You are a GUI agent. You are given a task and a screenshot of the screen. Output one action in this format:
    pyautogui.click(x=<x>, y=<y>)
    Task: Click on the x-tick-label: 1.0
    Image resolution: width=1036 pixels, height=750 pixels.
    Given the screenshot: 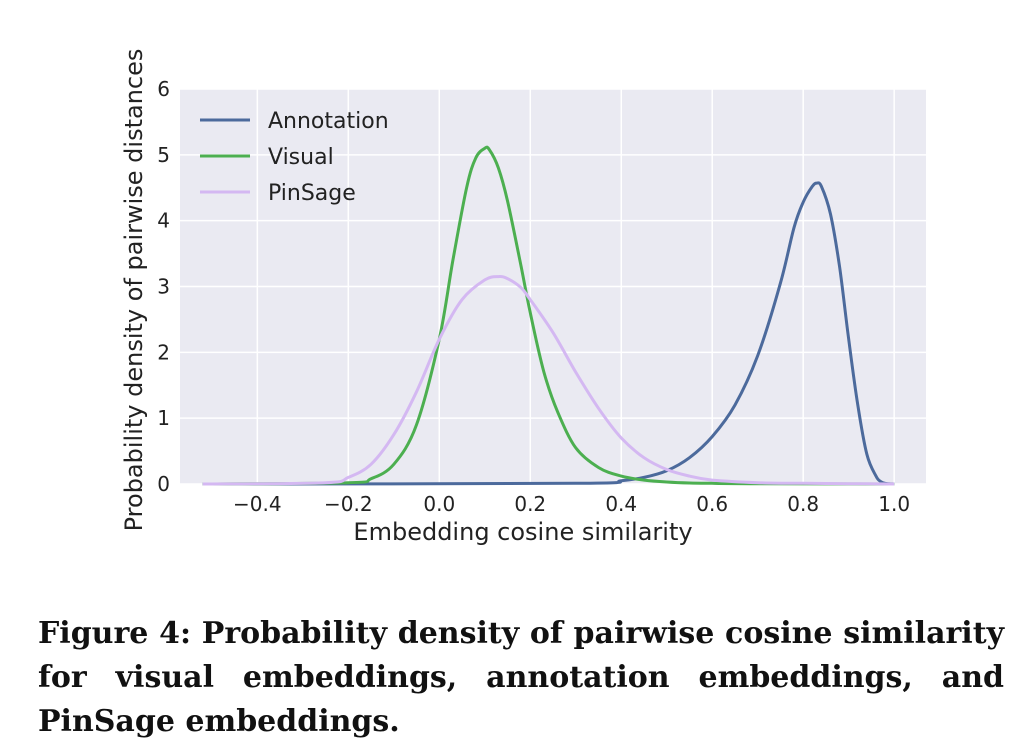 What is the action you would take?
    pyautogui.click(x=894, y=504)
    